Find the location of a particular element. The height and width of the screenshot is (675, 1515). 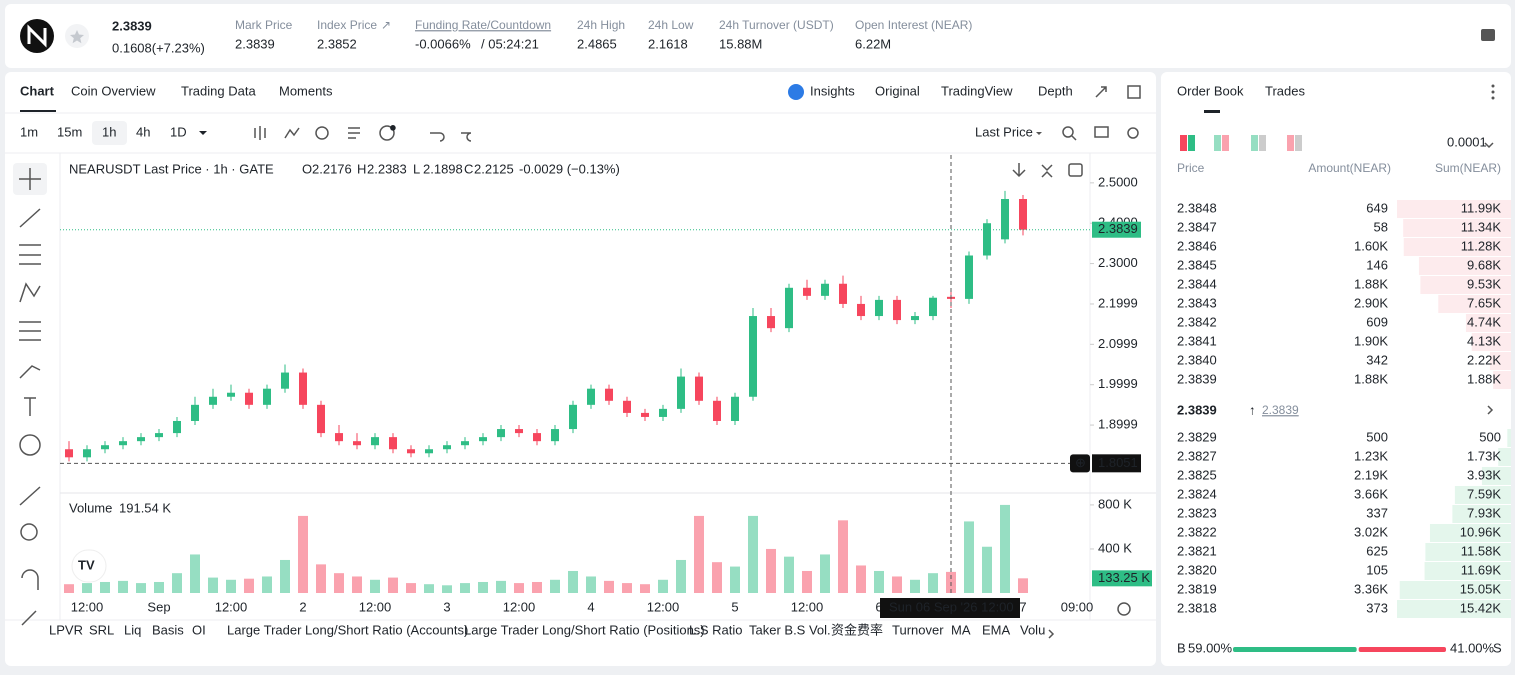

ob-price: 2.3821 is located at coordinates (1197, 550).